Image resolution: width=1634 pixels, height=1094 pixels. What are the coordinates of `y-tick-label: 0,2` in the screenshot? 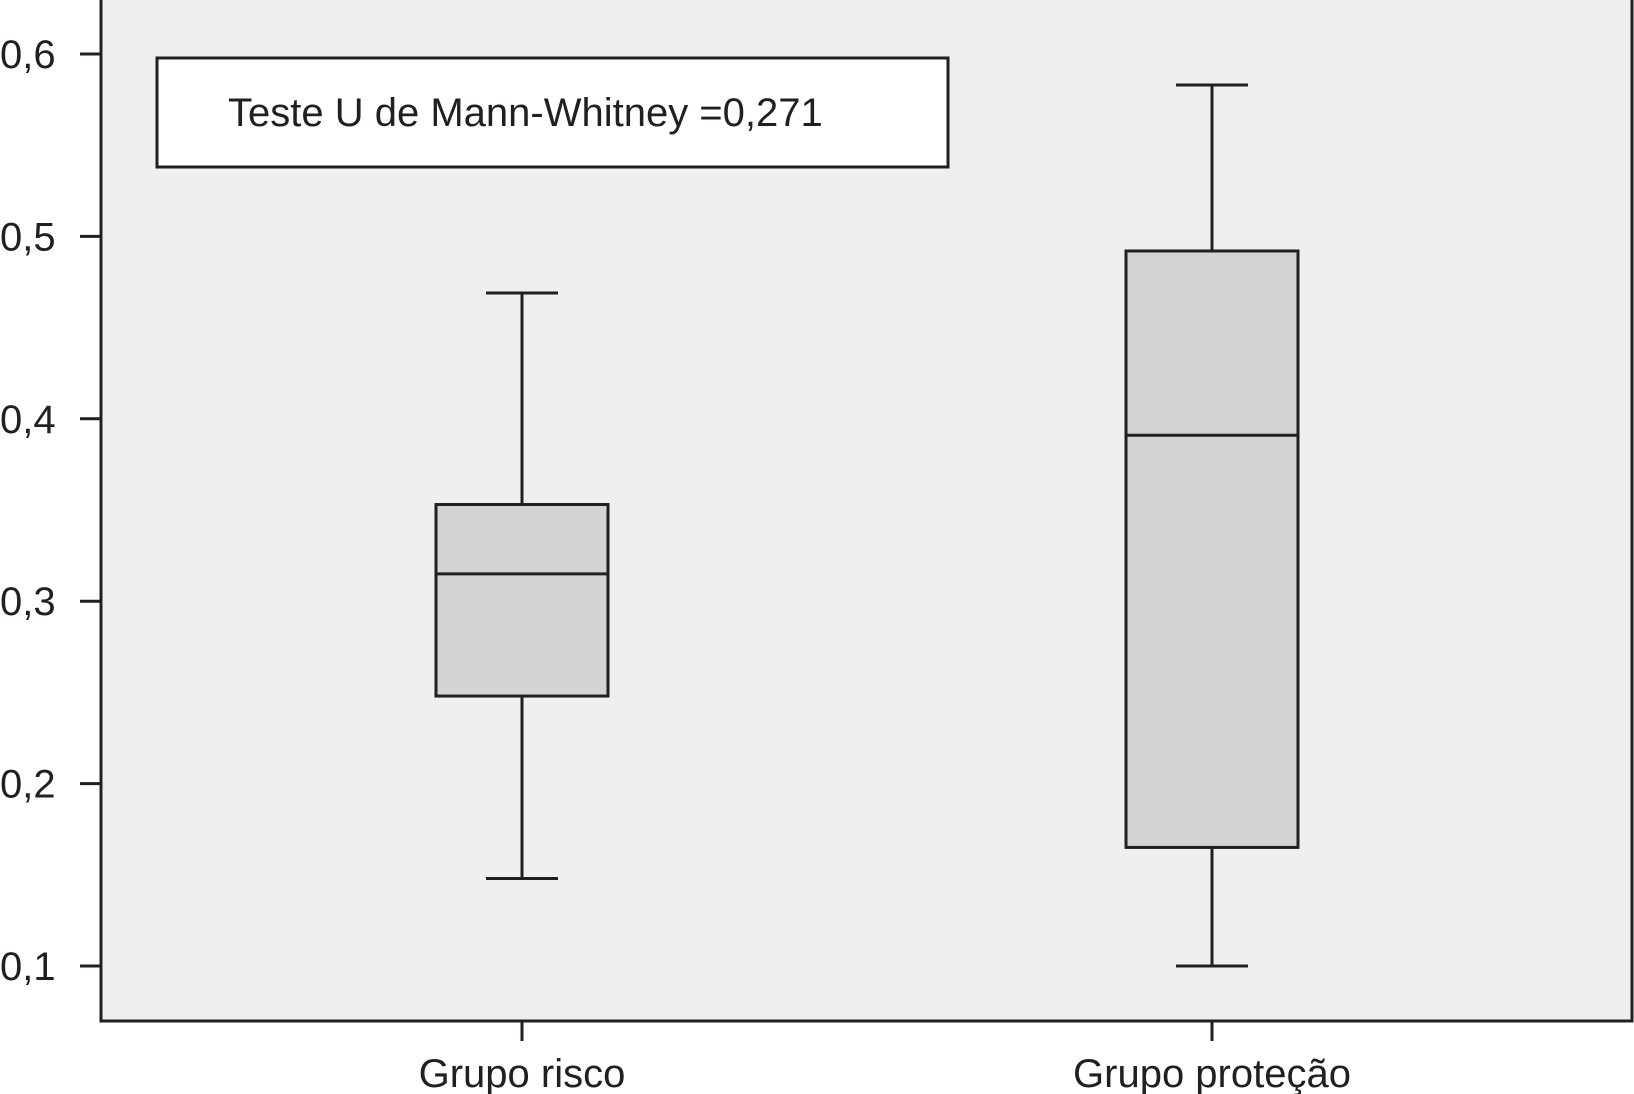 It's located at (28, 785).